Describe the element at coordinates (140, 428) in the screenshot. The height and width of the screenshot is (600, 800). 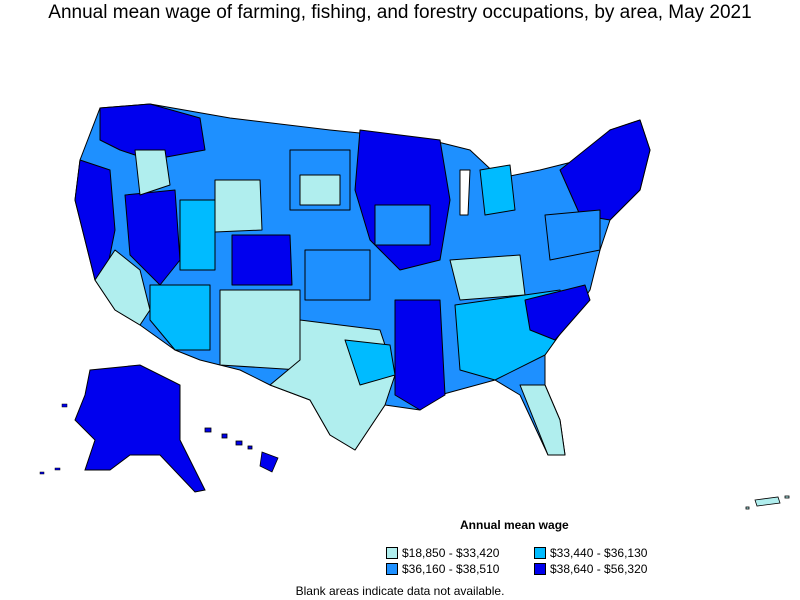
I see `alaska` at that location.